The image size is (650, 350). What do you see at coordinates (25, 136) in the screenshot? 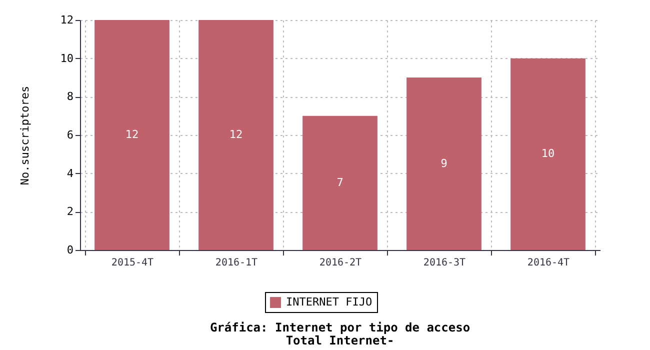
I see `y-axis-title: No.suscriptores` at bounding box center [25, 136].